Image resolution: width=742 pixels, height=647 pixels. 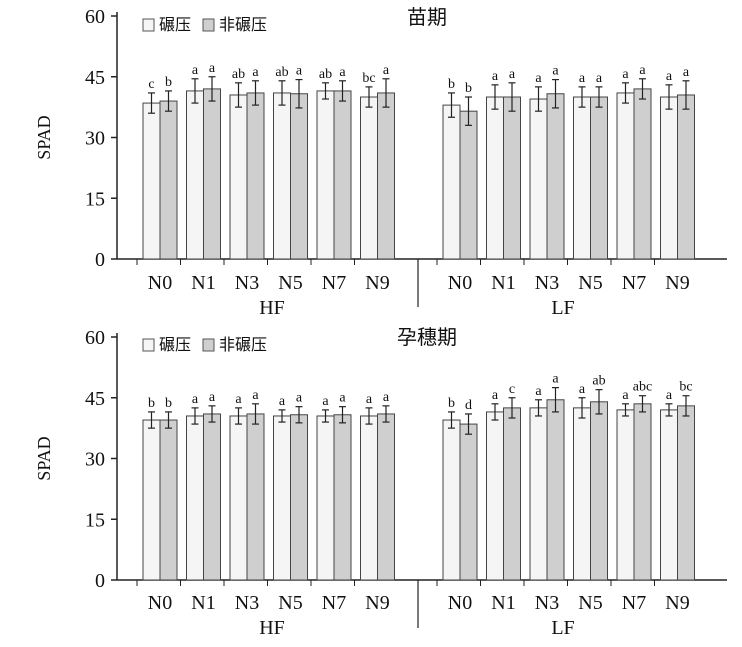 I want to click on significance-label: abc, so click(x=642, y=387).